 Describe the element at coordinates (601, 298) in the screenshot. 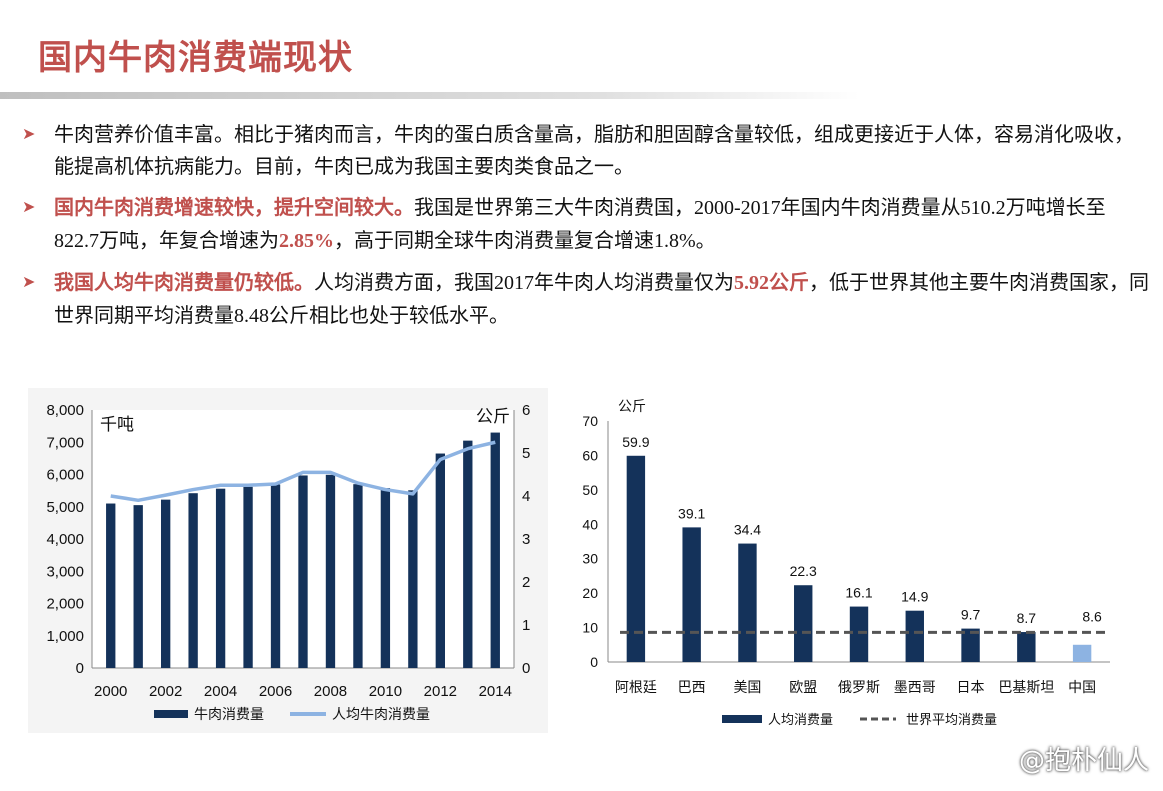

I see `bullet-segment: ，低于世界其他主要牛肉消费国家，同世界同期平均消费量` at that location.